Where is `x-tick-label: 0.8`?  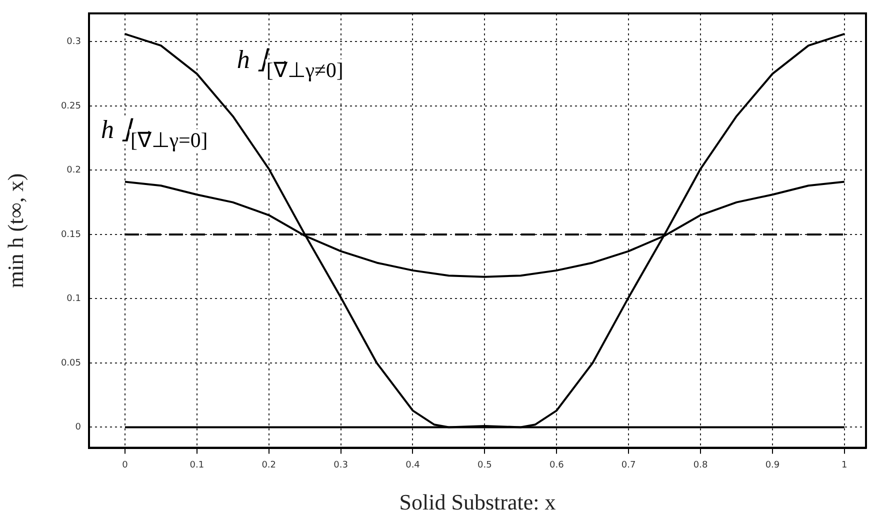
x-tick-label: 0.8 is located at coordinates (700, 465).